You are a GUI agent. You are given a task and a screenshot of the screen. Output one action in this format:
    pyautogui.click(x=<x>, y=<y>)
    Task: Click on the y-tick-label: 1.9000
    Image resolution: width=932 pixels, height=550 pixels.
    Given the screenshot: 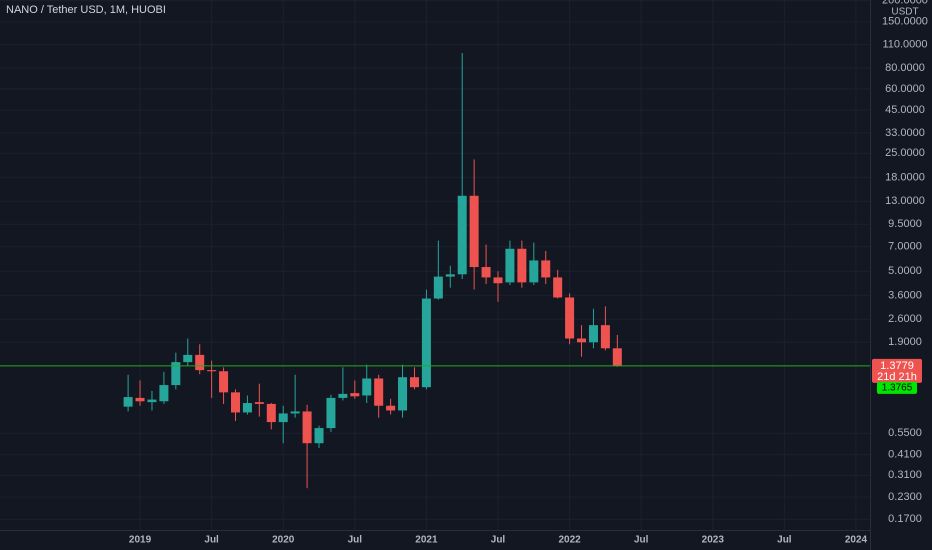 What is the action you would take?
    pyautogui.click(x=905, y=342)
    